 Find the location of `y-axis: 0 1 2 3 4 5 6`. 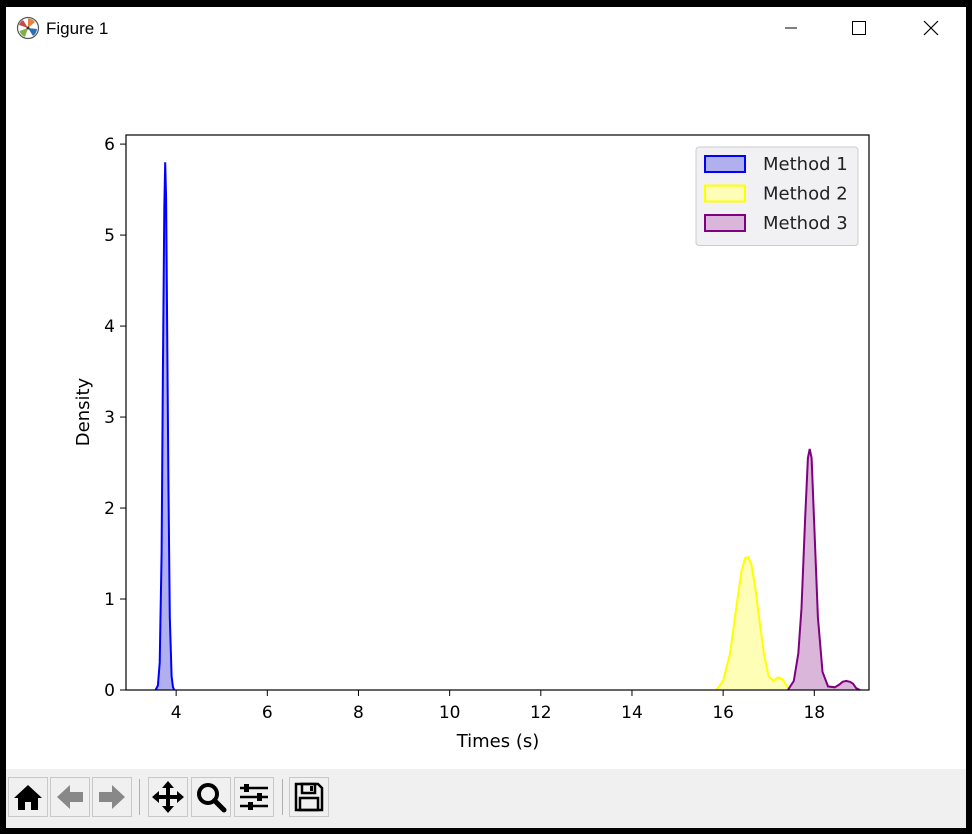

y-axis: 0 1 2 3 4 5 6 is located at coordinates (115, 418).